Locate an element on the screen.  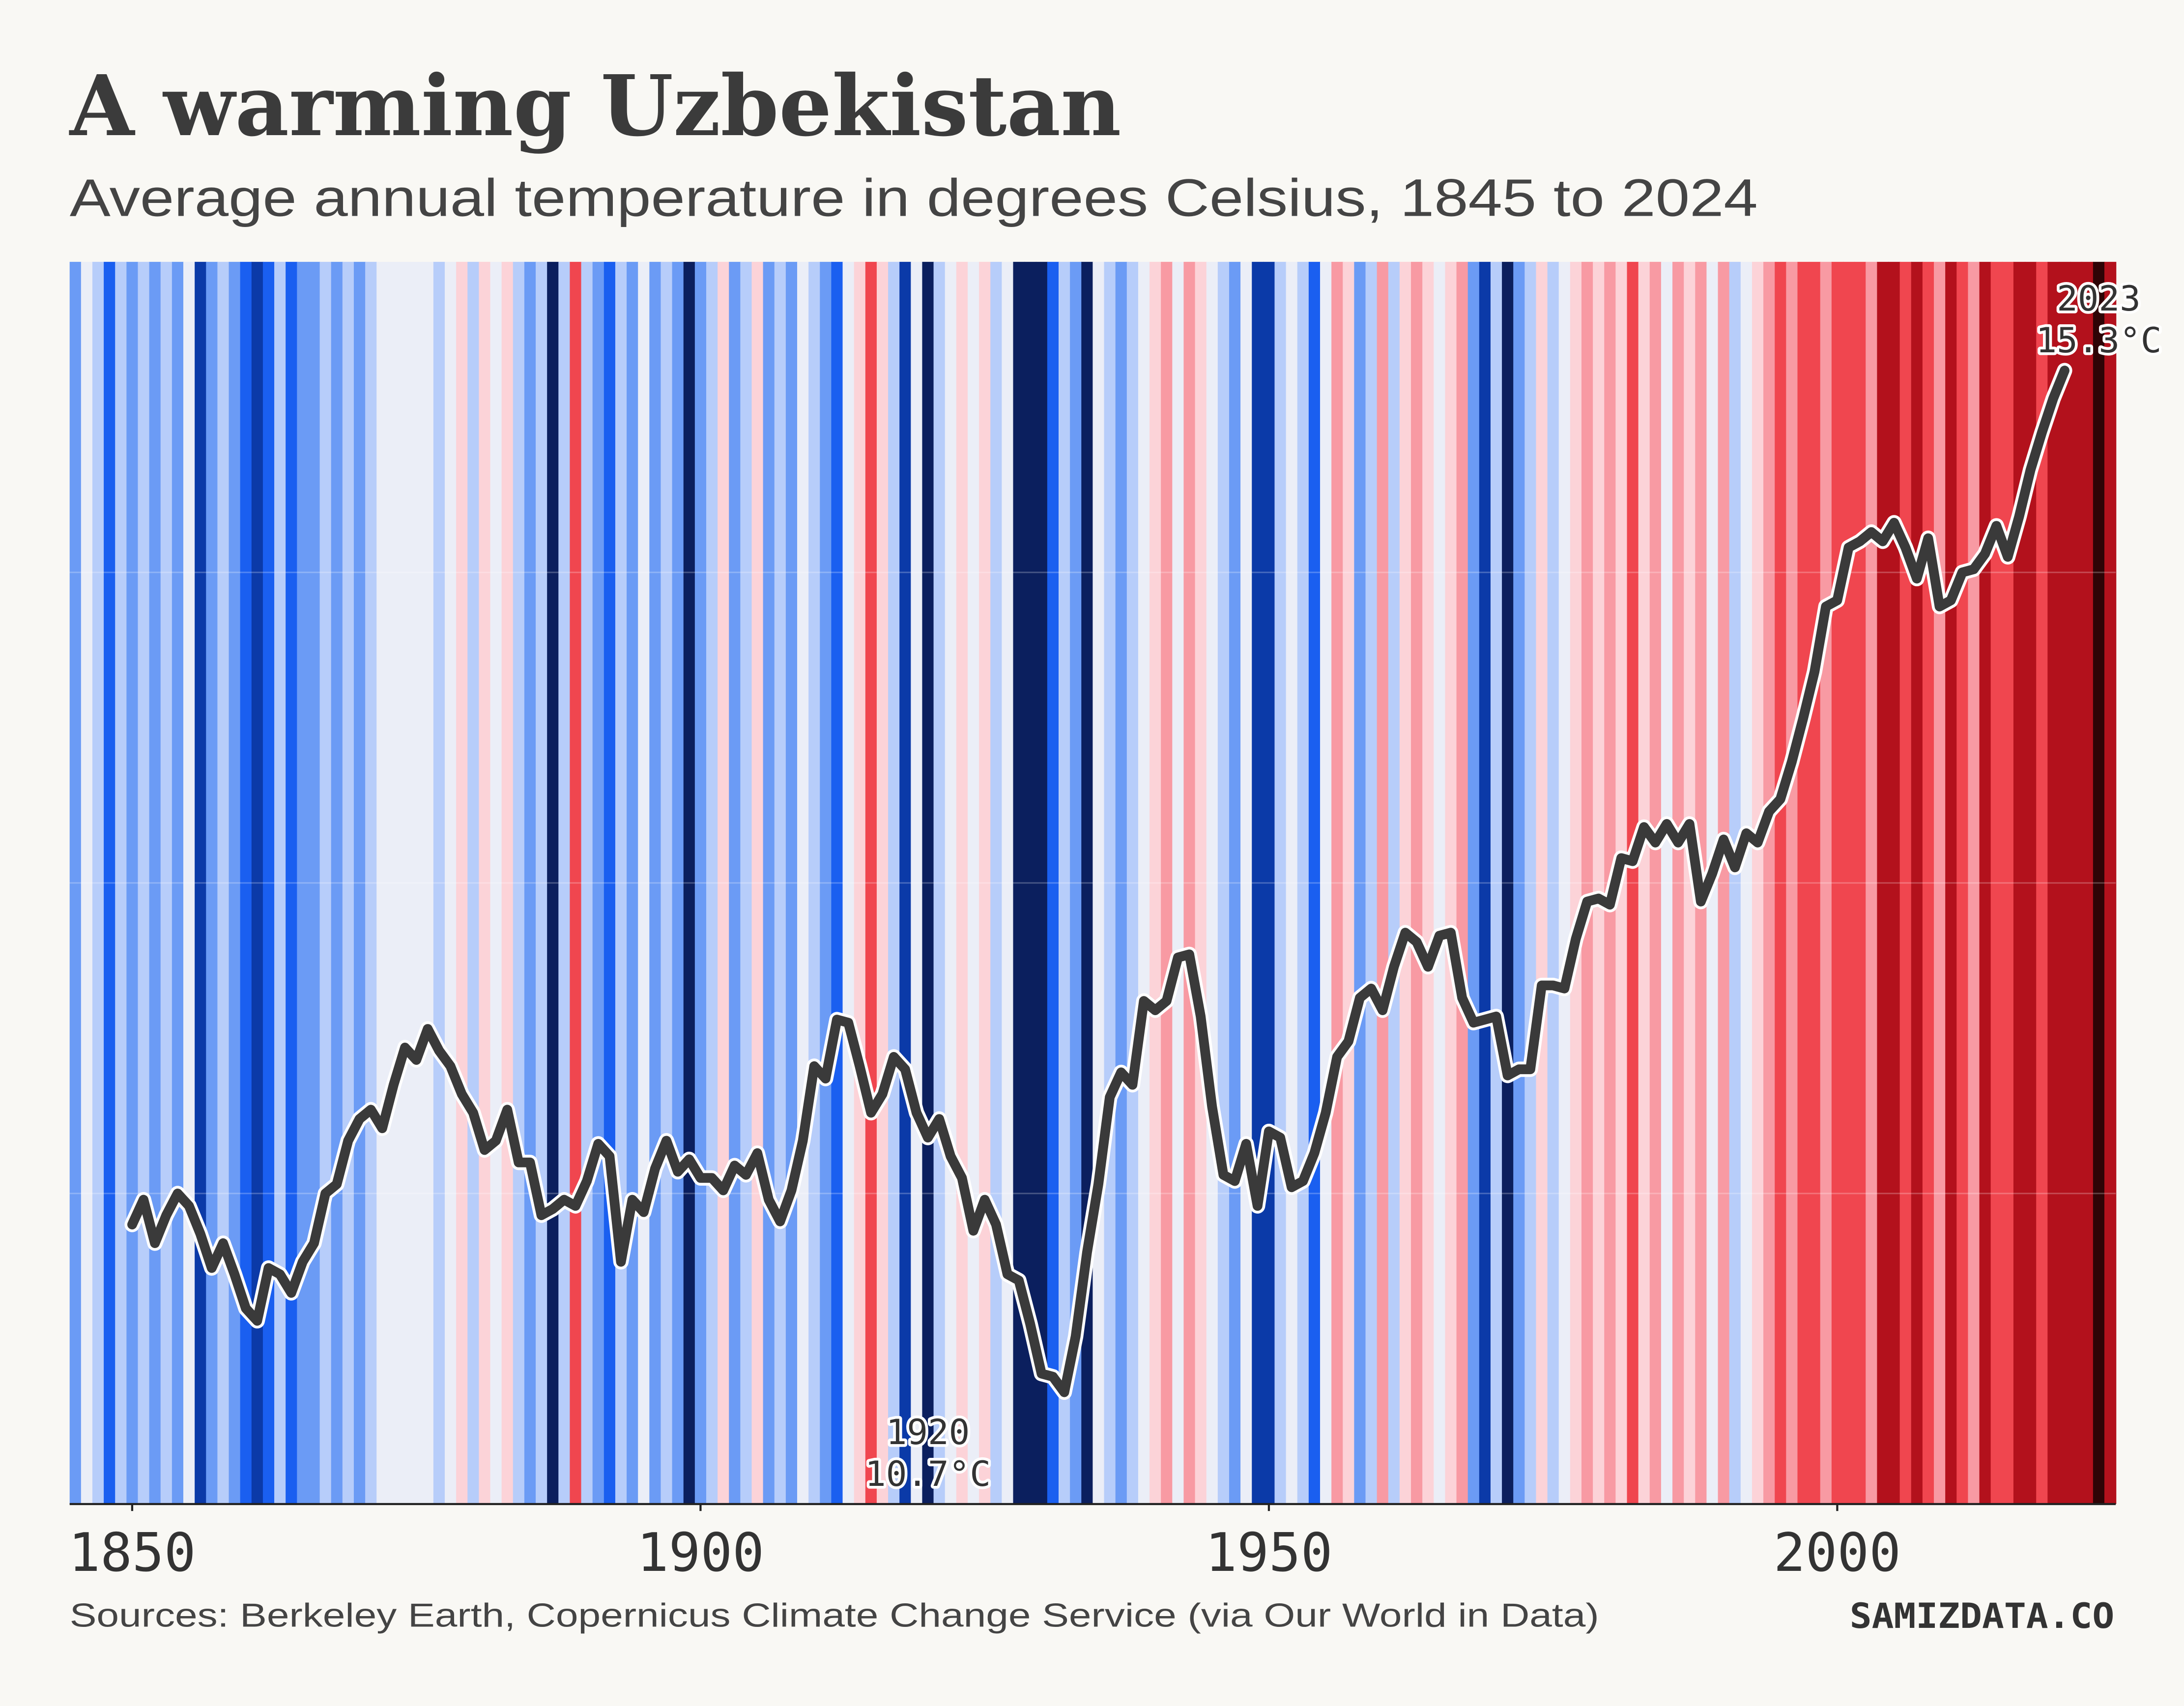
x-tick-label: 1900 is located at coordinates (700, 1553).